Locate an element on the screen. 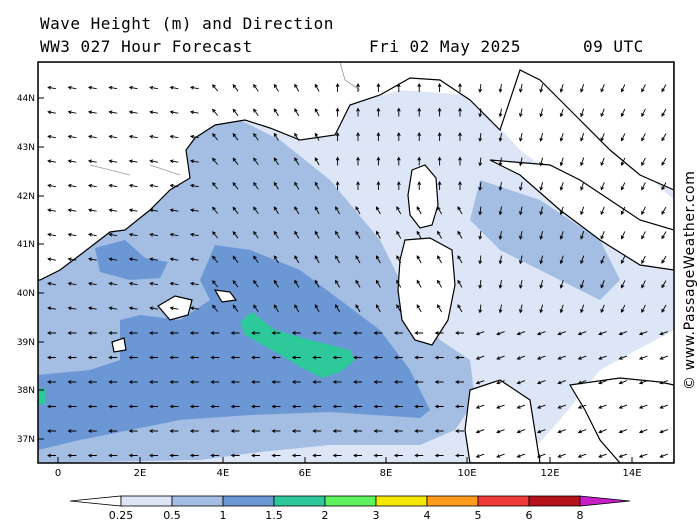 The image size is (700, 525). sardinia is located at coordinates (426, 291).